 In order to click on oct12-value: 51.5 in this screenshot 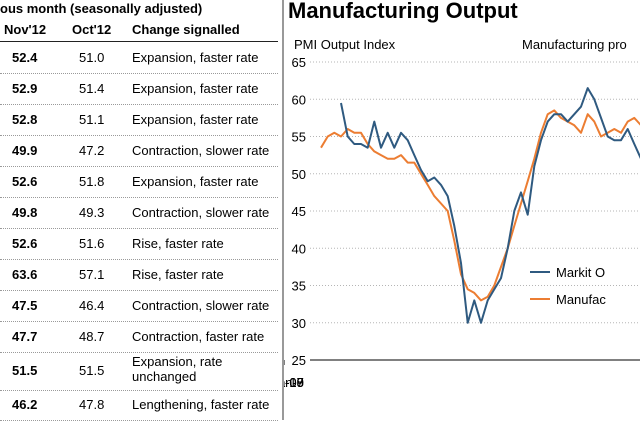, I will do `click(92, 370)`.